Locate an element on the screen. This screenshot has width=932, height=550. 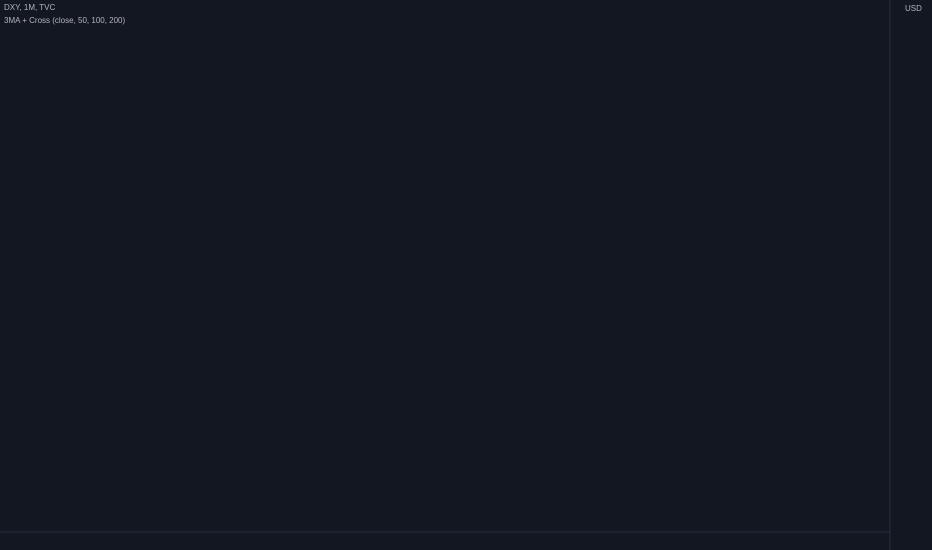
chart-title: DXY, 1M, TVC is located at coordinates (30, 7).